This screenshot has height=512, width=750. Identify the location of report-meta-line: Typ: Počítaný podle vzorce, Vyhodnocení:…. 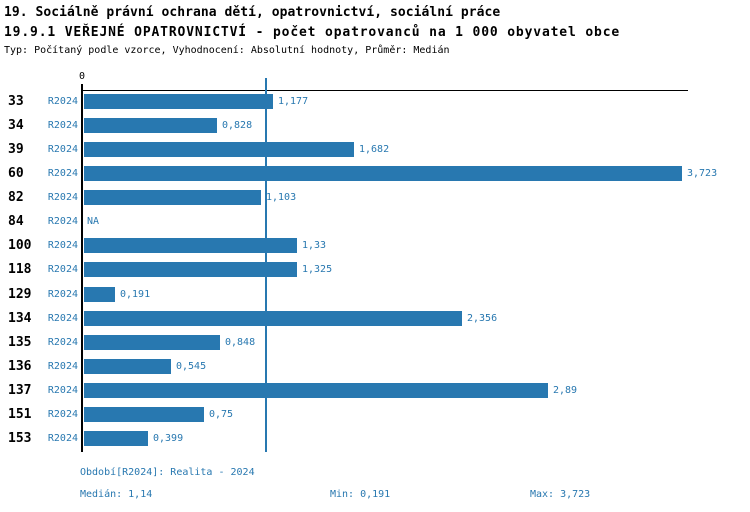
(227, 50).